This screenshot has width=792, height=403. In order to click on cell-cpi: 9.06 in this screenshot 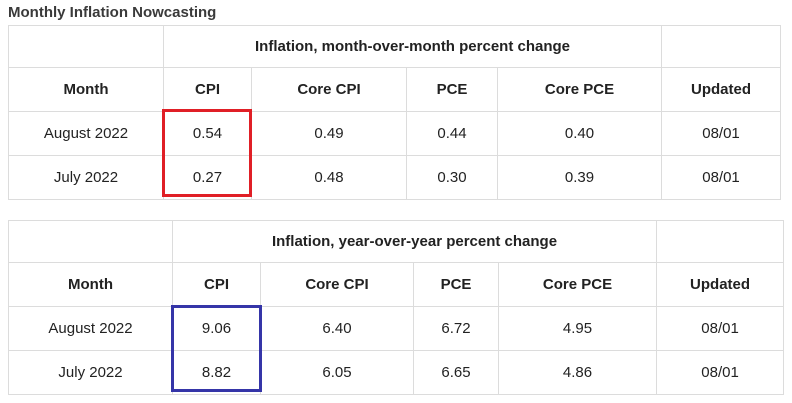, I will do `click(216, 328)`.